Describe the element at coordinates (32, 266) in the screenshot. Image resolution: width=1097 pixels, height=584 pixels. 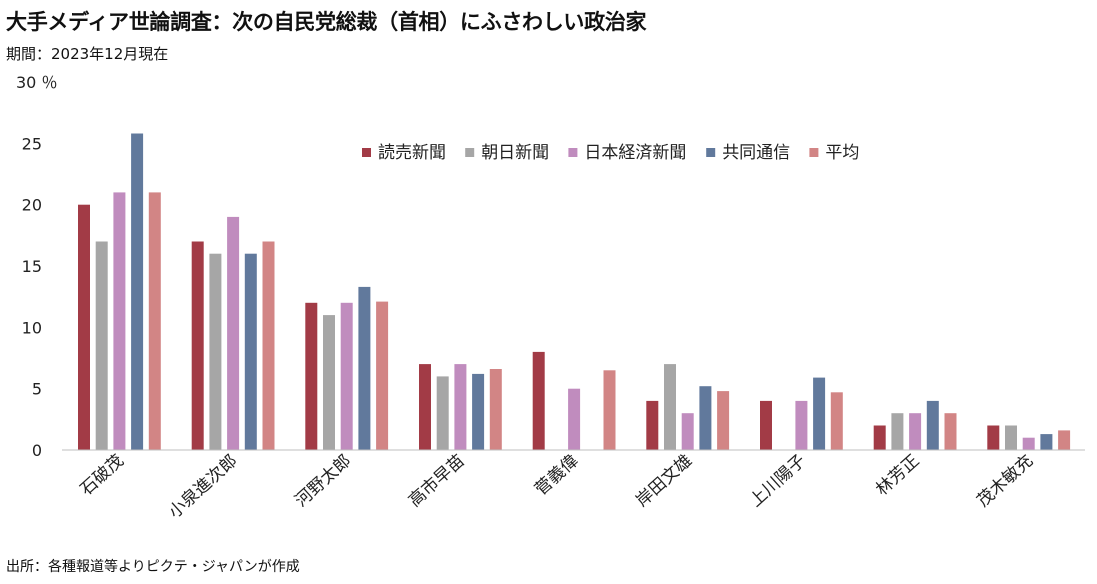
I see `y-tick-label: 15` at that location.